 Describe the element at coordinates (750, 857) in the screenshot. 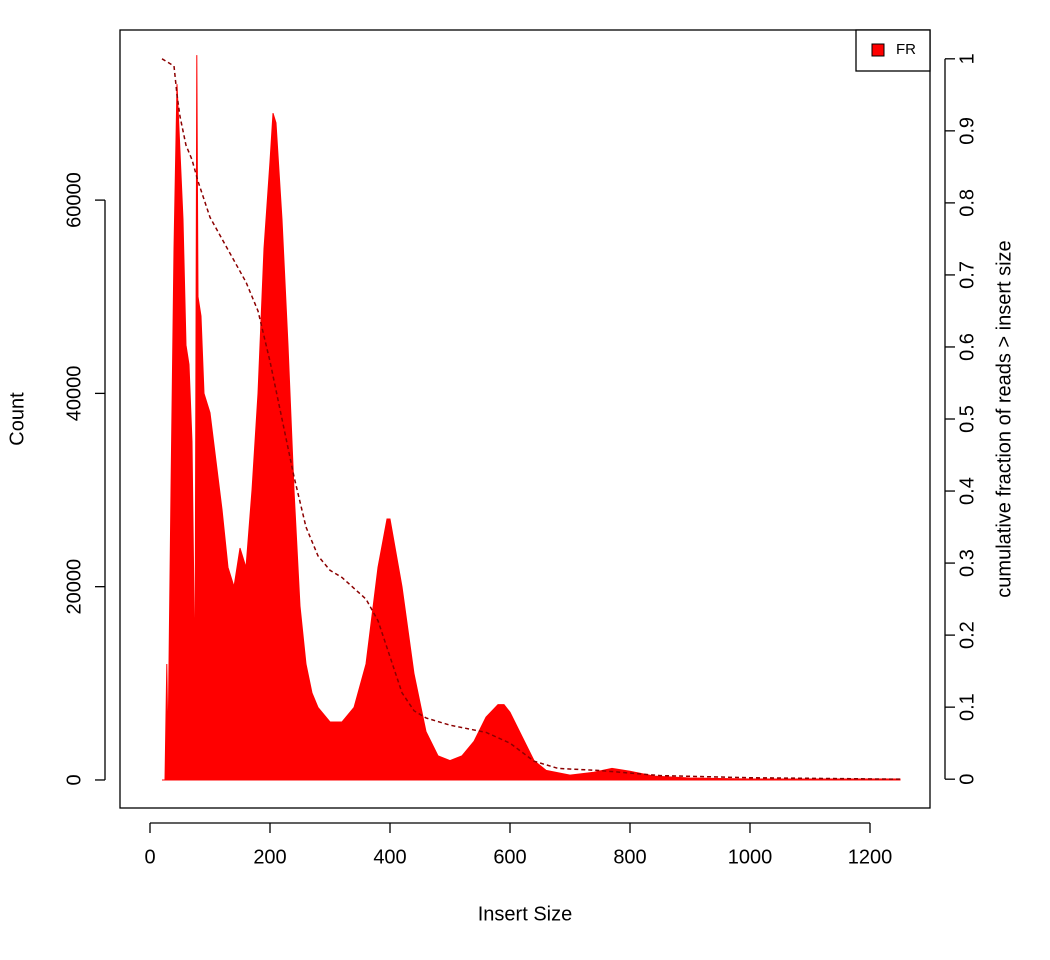

I see `x-tick-label: 1000` at that location.